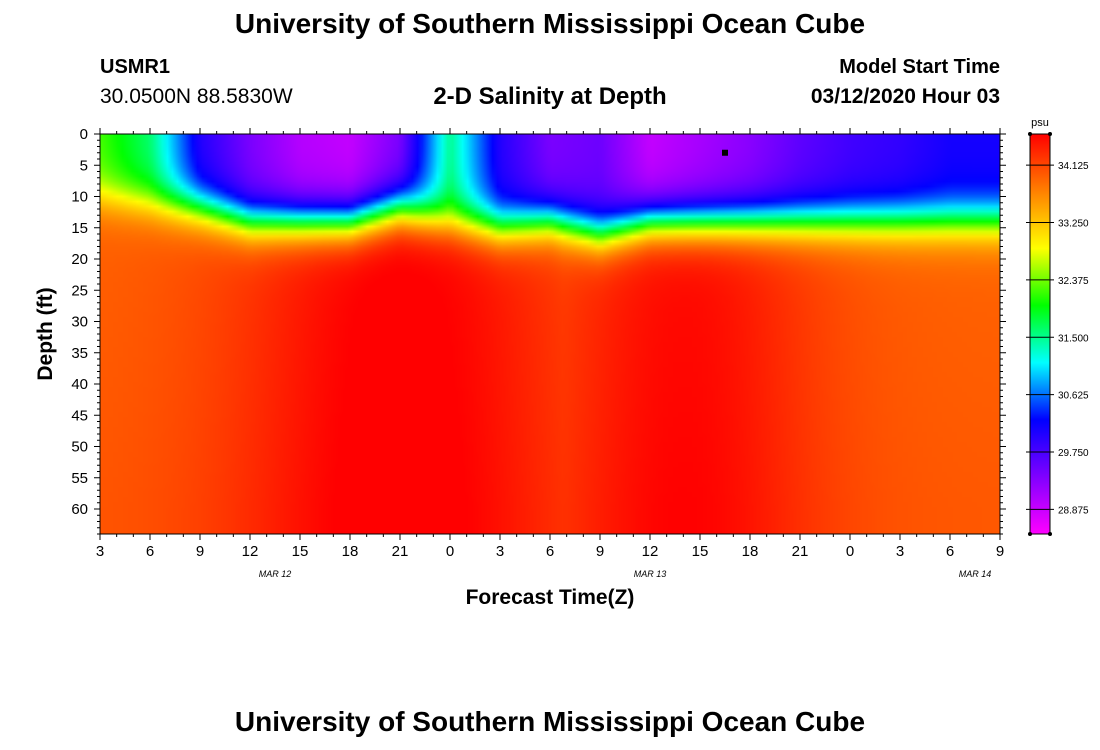 This screenshot has height=750, width=1100. I want to click on colorbar-tick-label: 31.500, so click(1073, 338).